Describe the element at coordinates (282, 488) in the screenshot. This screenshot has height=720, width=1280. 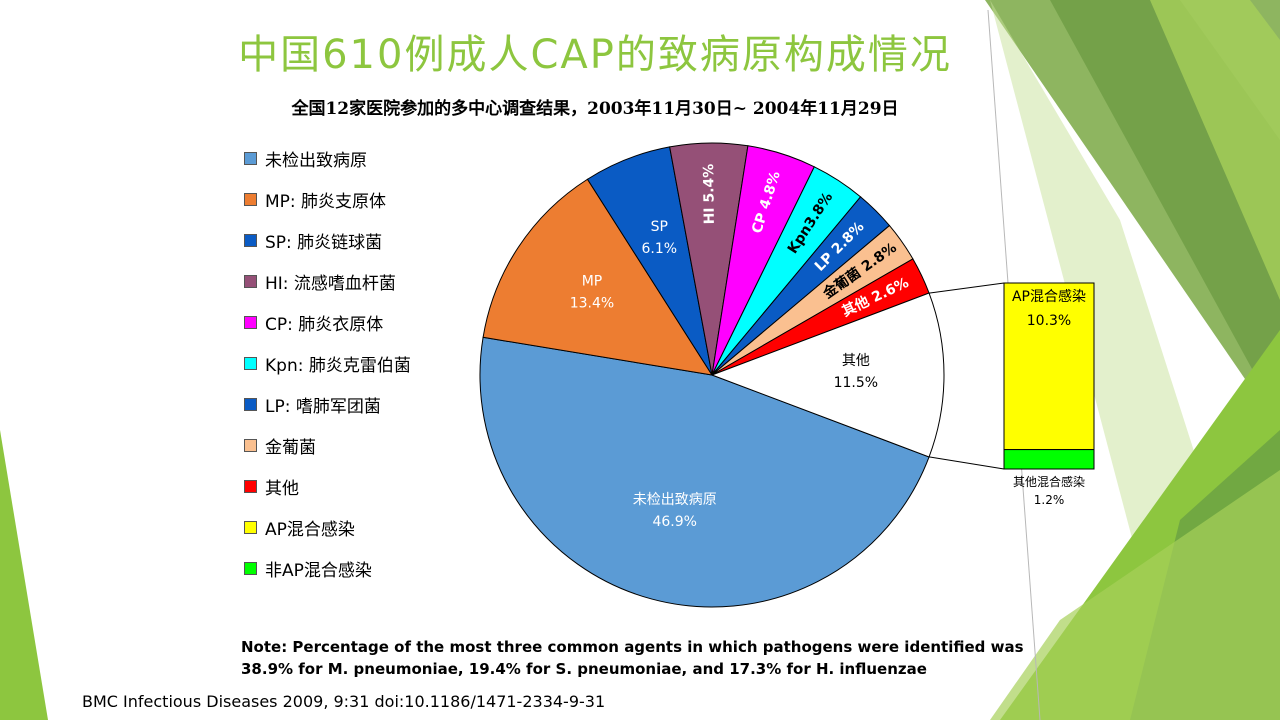
I see `legend-label: 其他` at that location.